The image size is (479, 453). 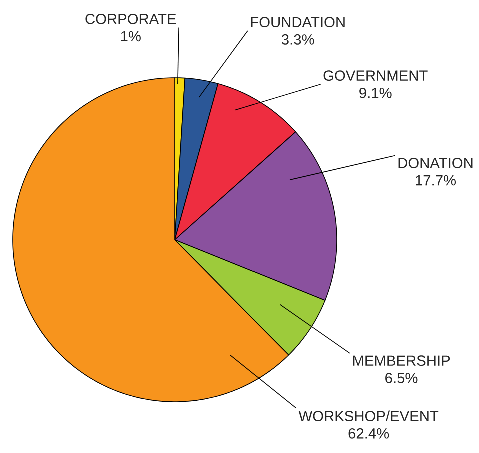 What do you see at coordinates (376, 93) in the screenshot?
I see `data-label: 9.1%` at bounding box center [376, 93].